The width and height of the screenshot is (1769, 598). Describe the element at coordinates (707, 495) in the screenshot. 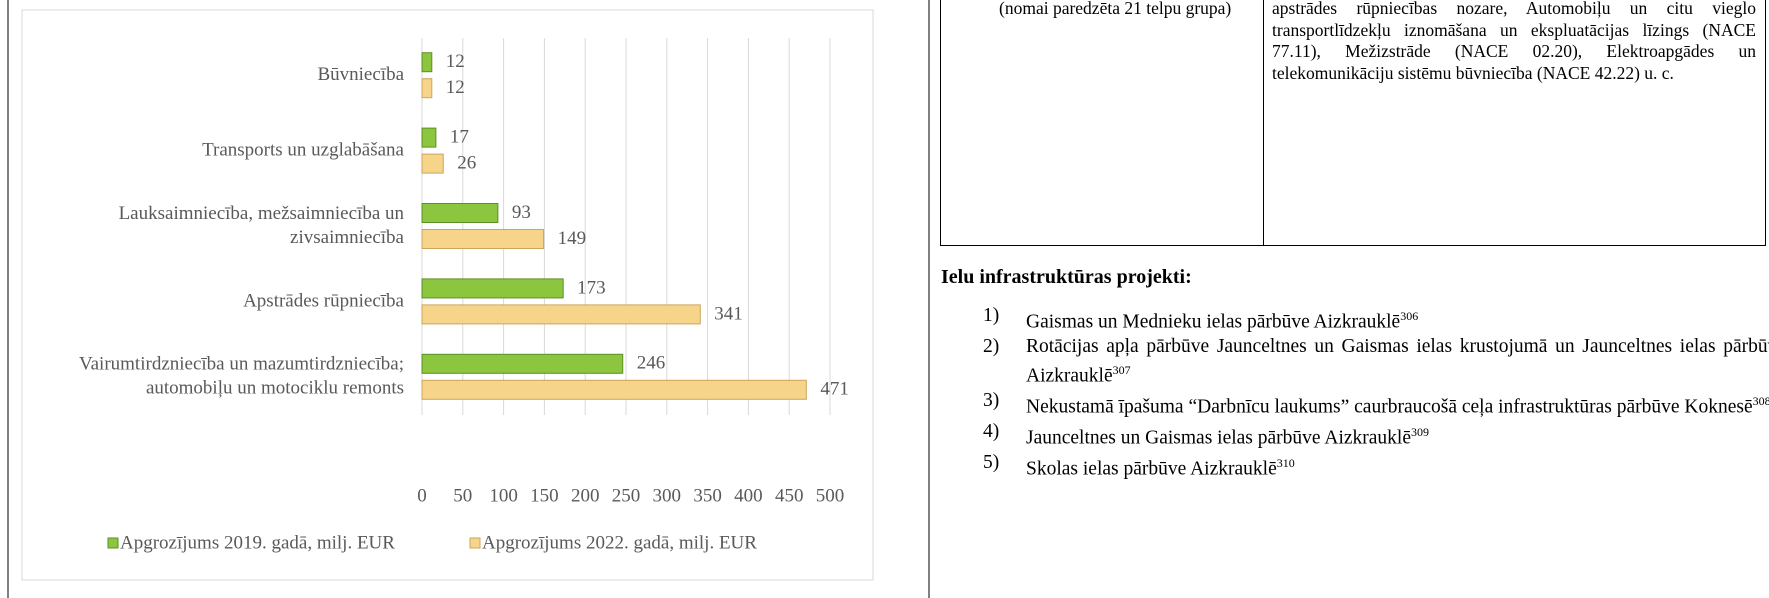

I see `x-tick-label: 350` at that location.